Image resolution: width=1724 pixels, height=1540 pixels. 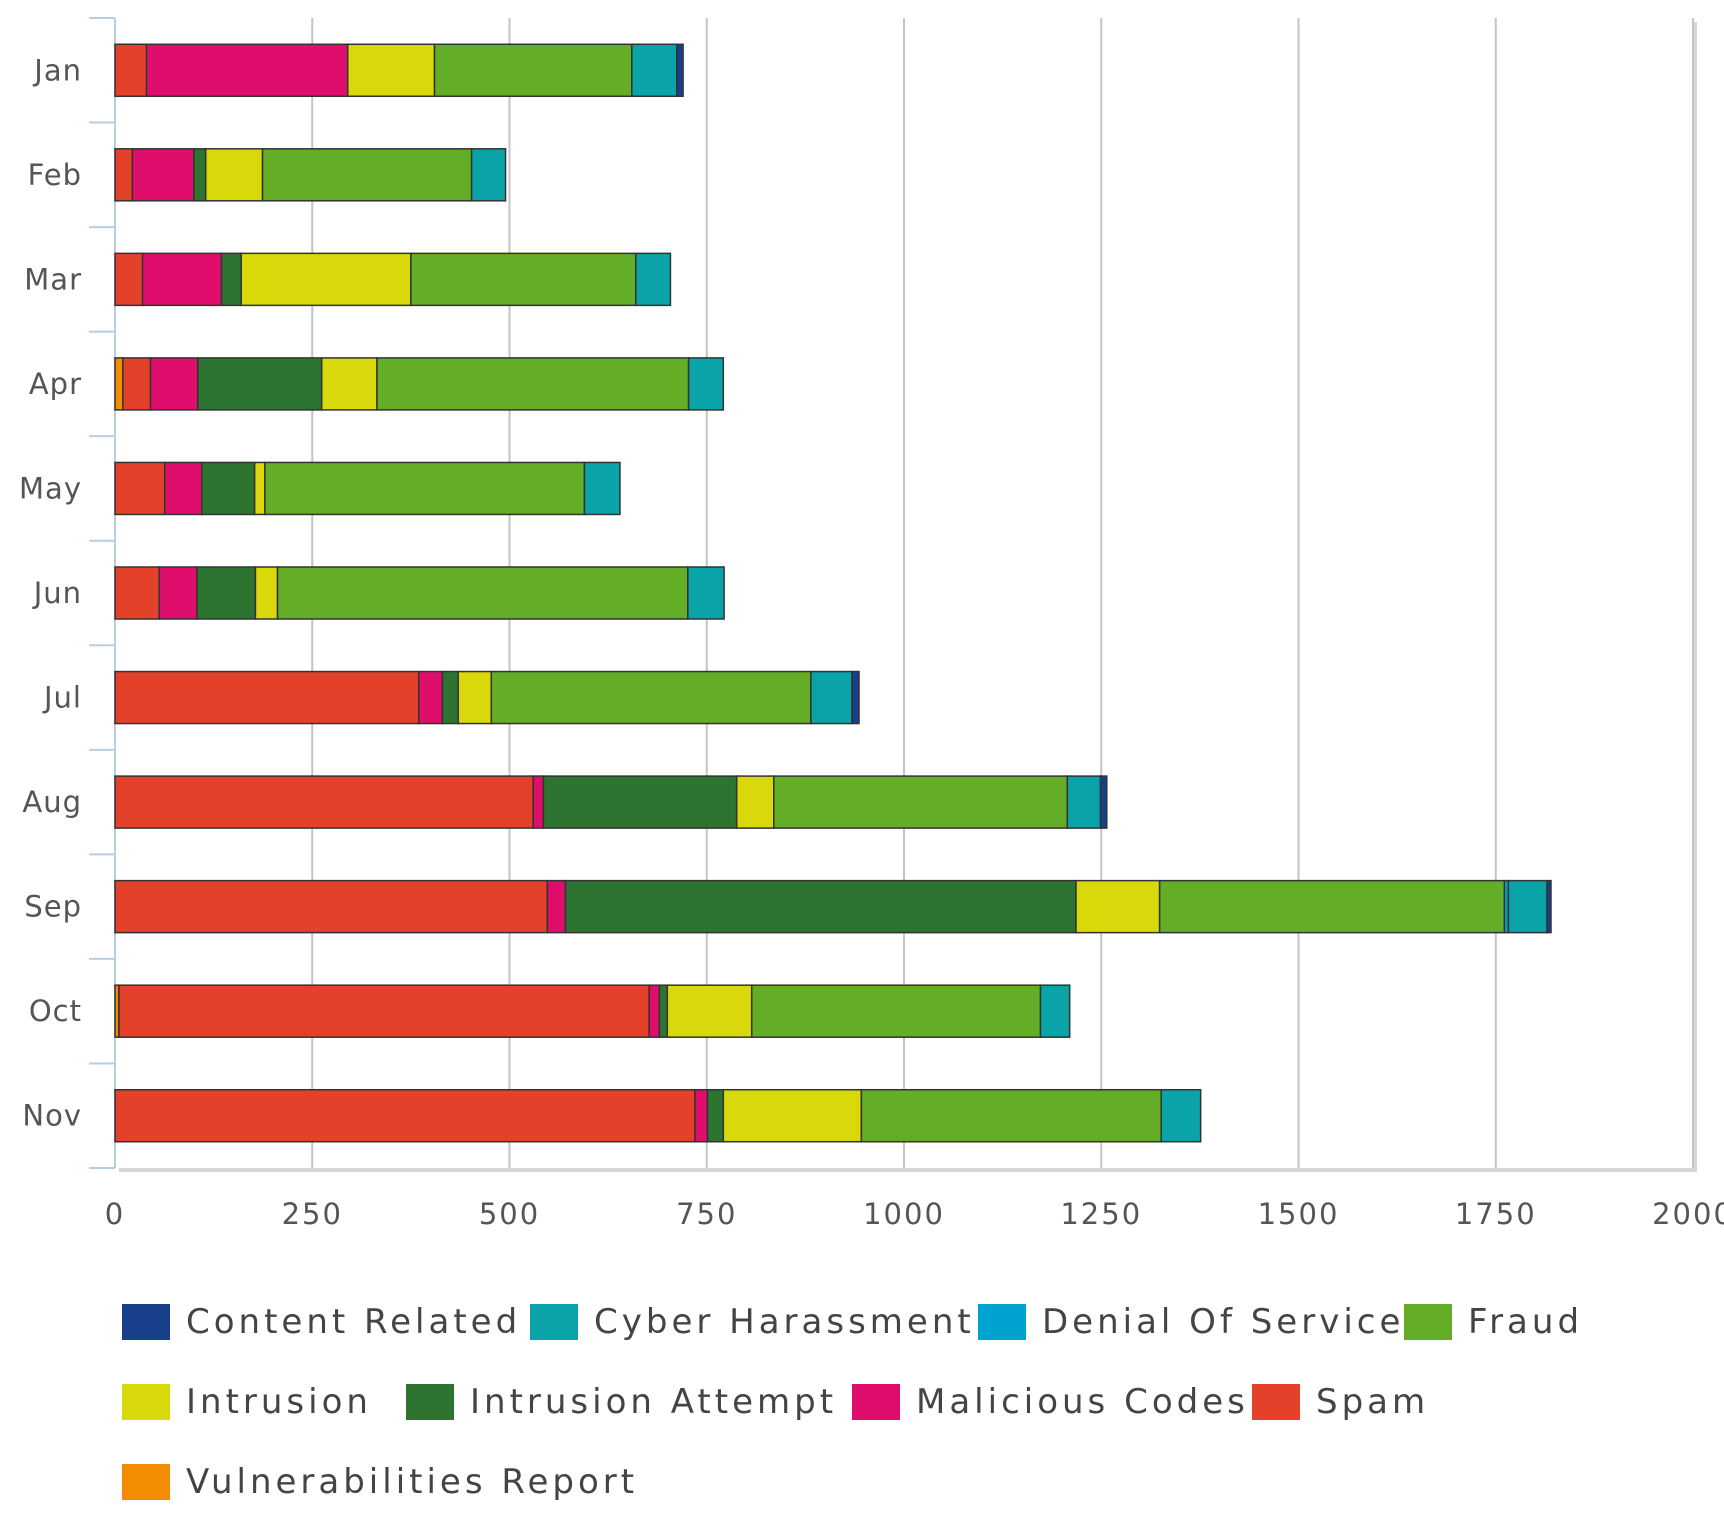 What do you see at coordinates (349, 384) in the screenshot?
I see `bar-segment-apr-intrusion` at bounding box center [349, 384].